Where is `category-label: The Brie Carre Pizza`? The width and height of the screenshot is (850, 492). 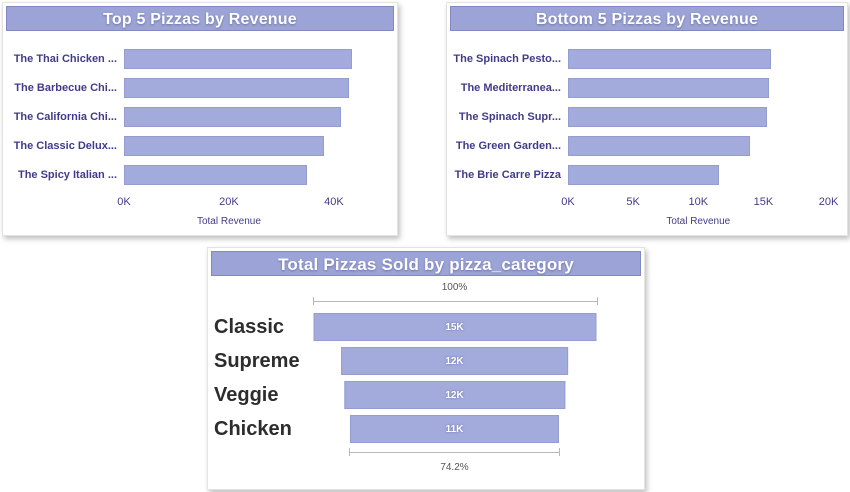
category-label: The Brie Carre Pizza is located at coordinates (507, 174).